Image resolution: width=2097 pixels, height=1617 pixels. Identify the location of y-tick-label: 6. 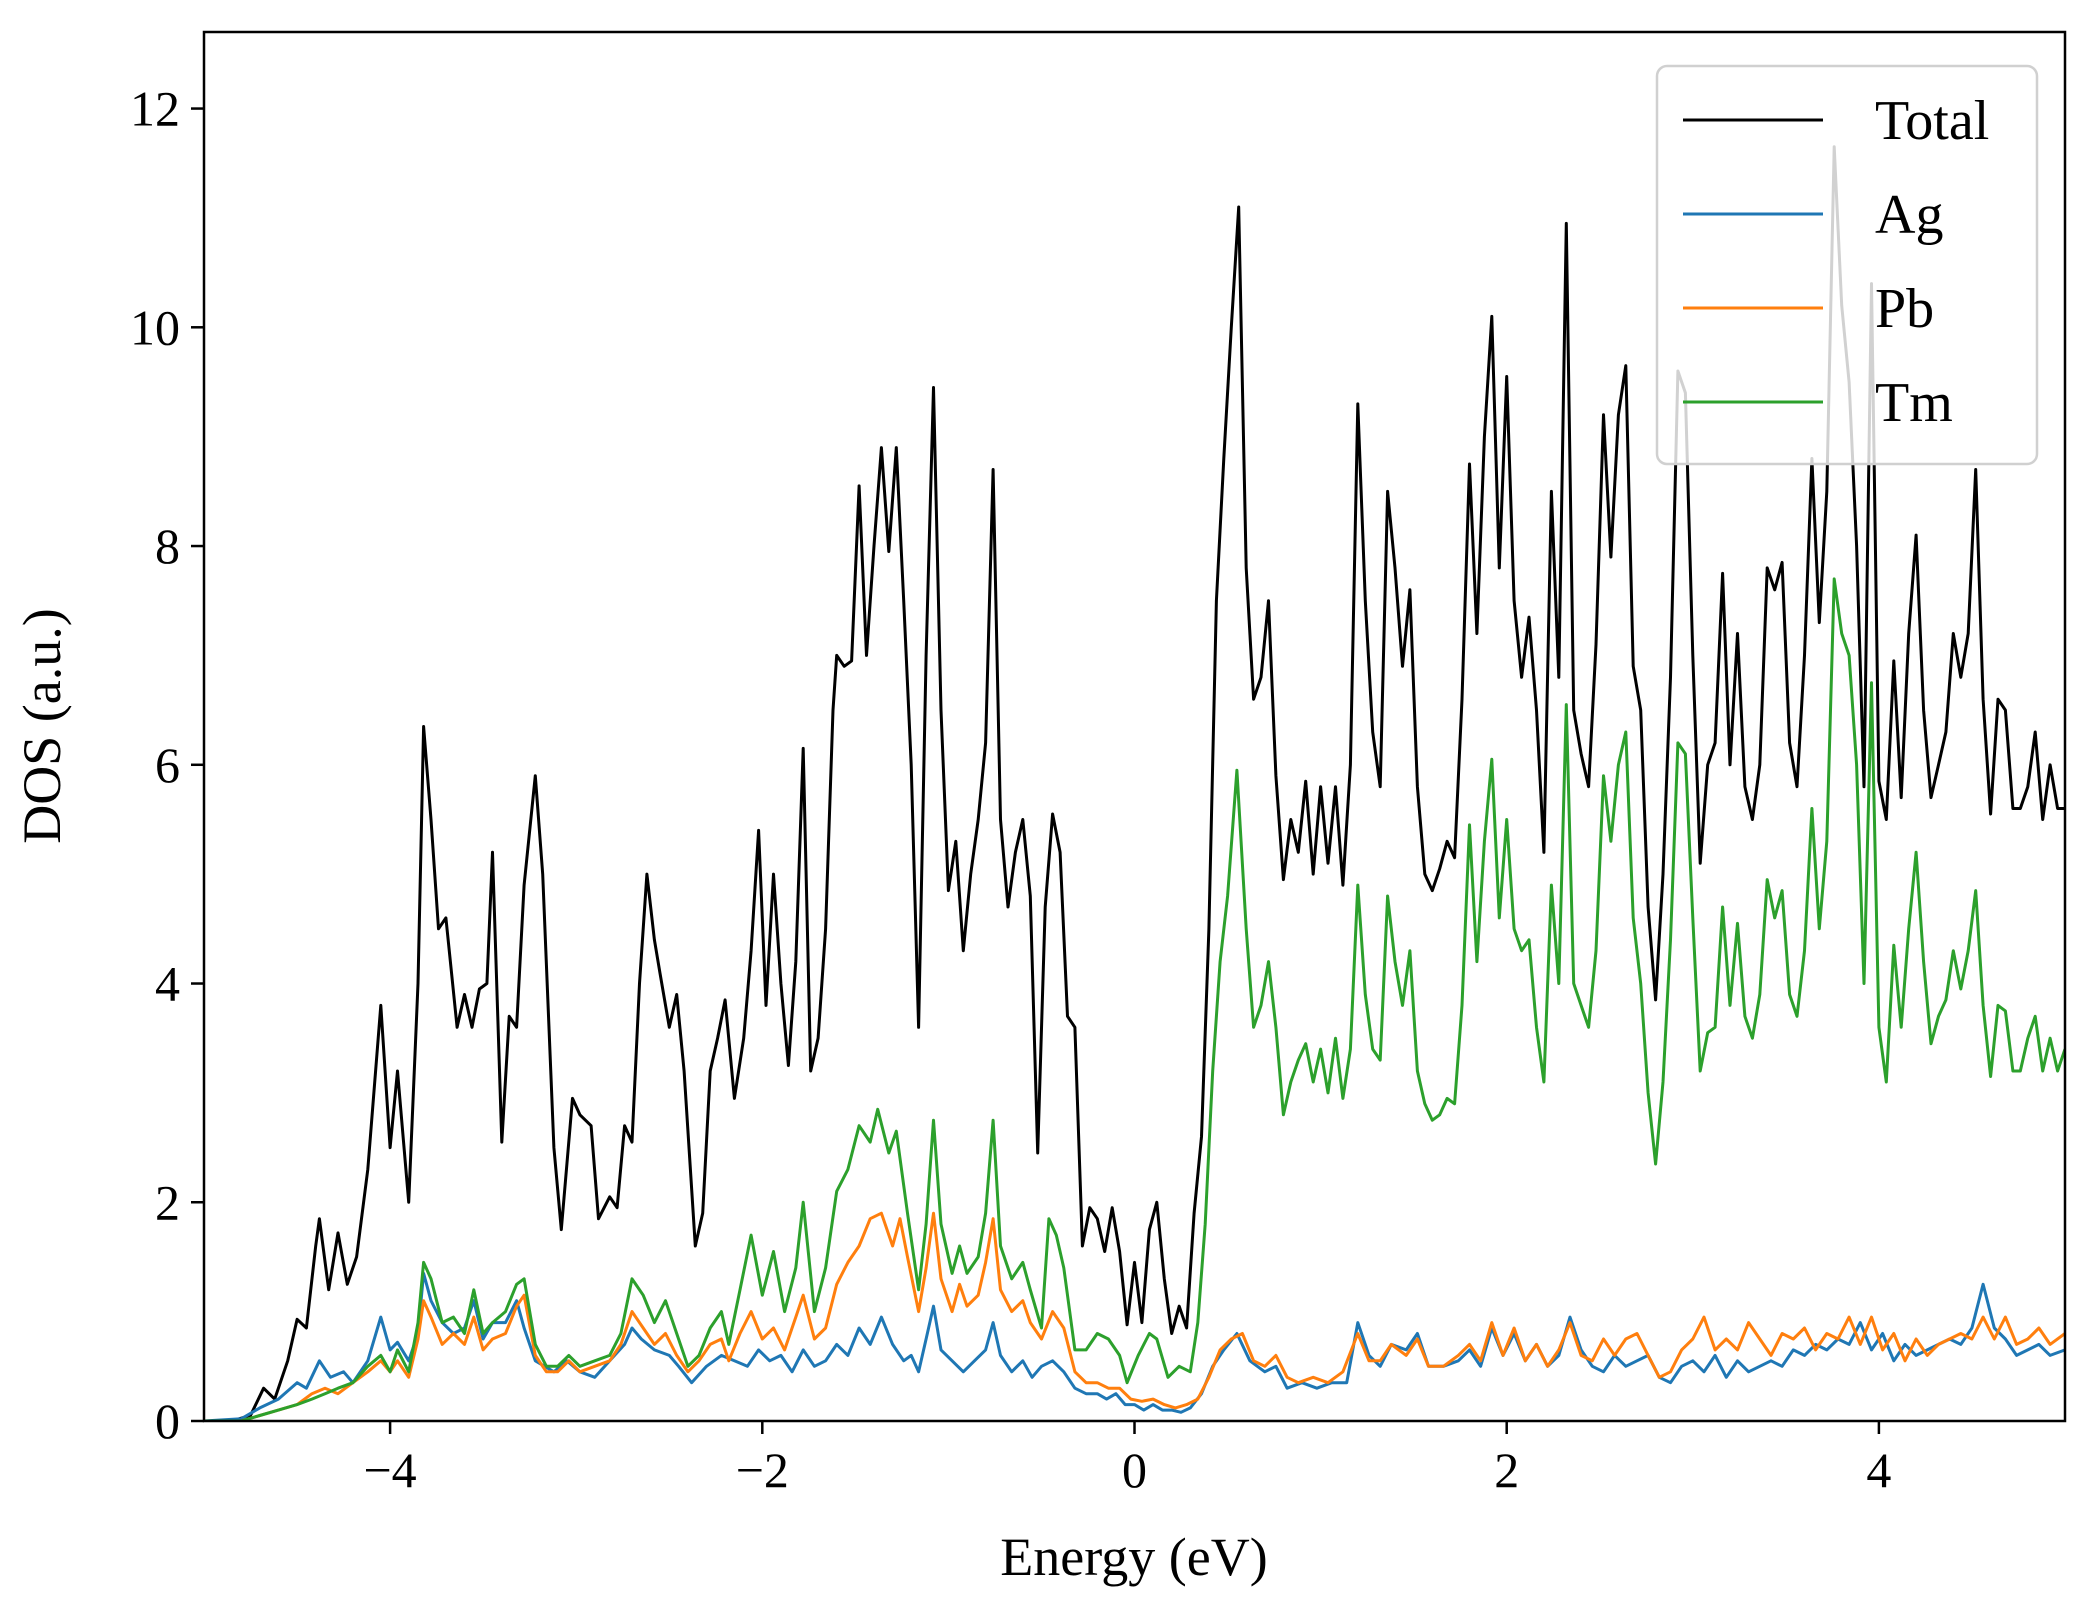
(167, 765).